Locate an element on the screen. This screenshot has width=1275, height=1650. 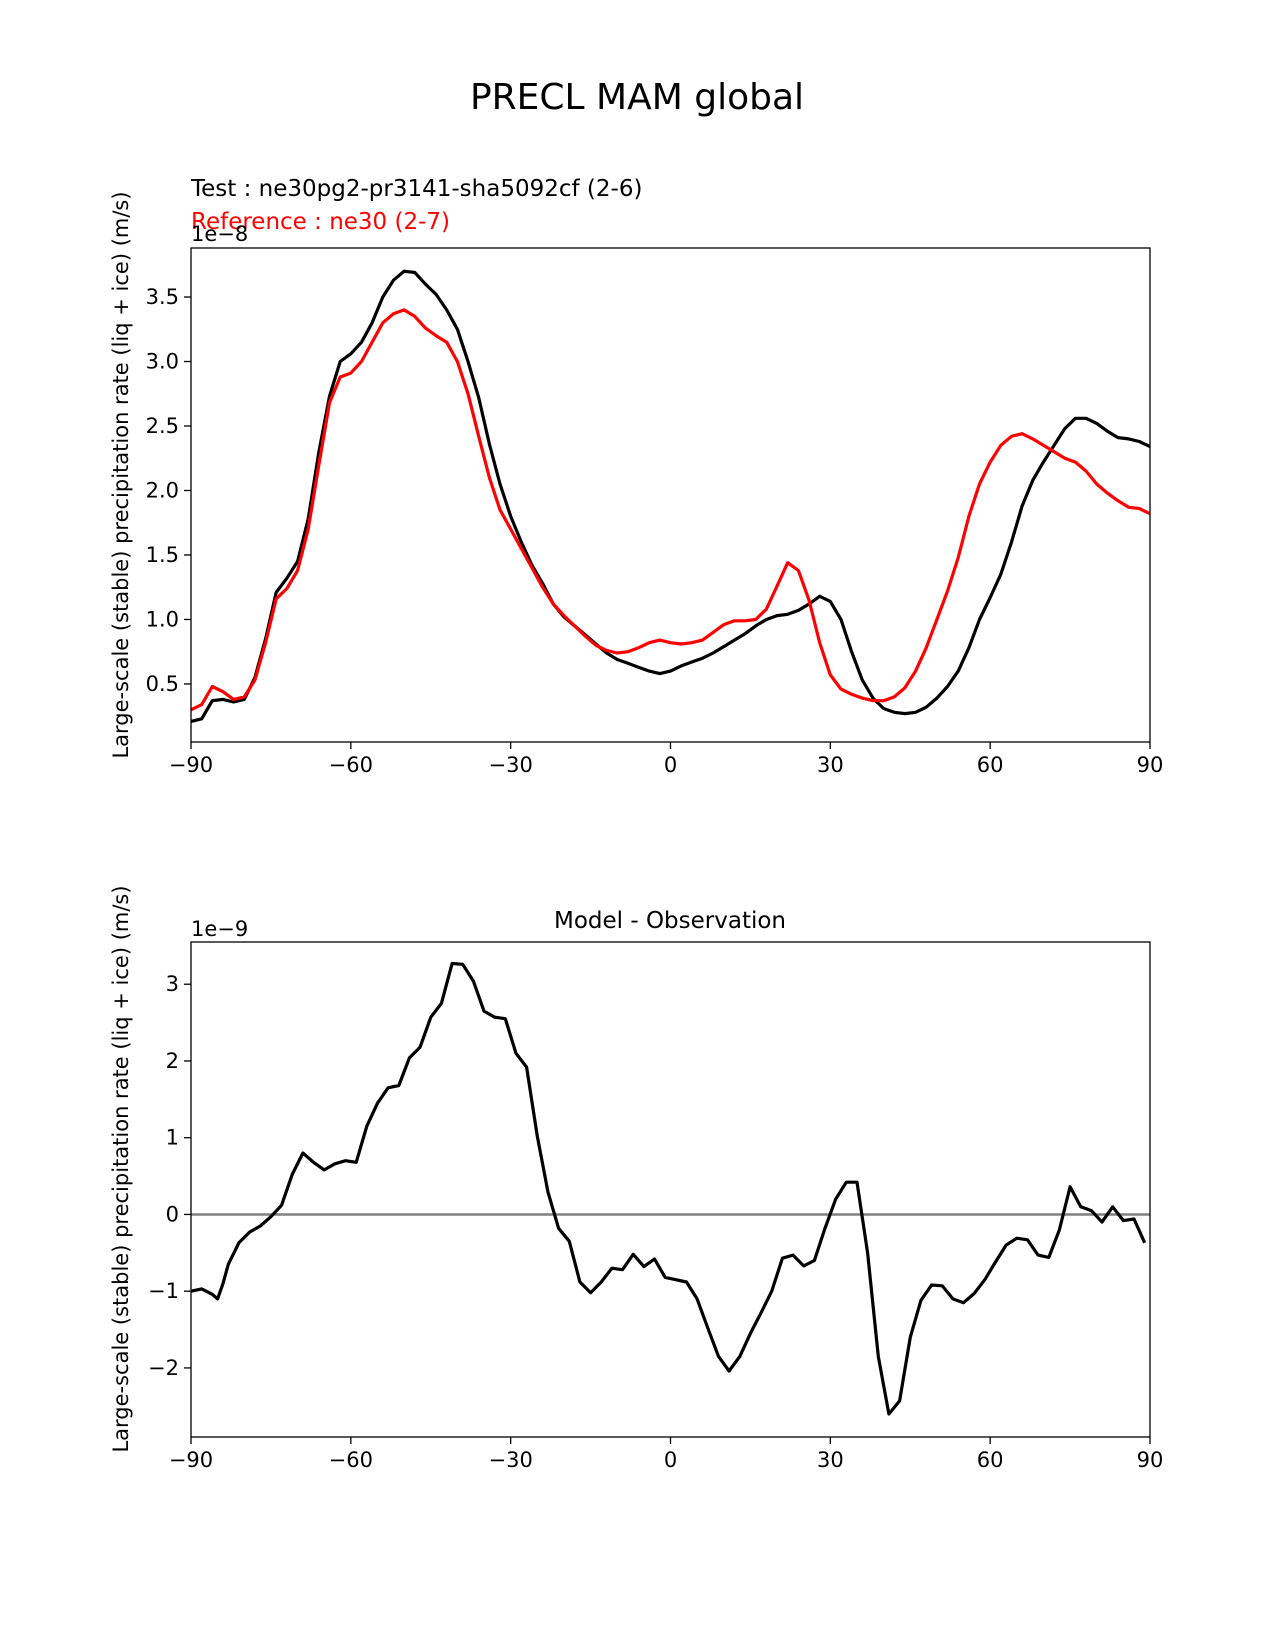
top-x-tick-label: 90 is located at coordinates (1150, 765).